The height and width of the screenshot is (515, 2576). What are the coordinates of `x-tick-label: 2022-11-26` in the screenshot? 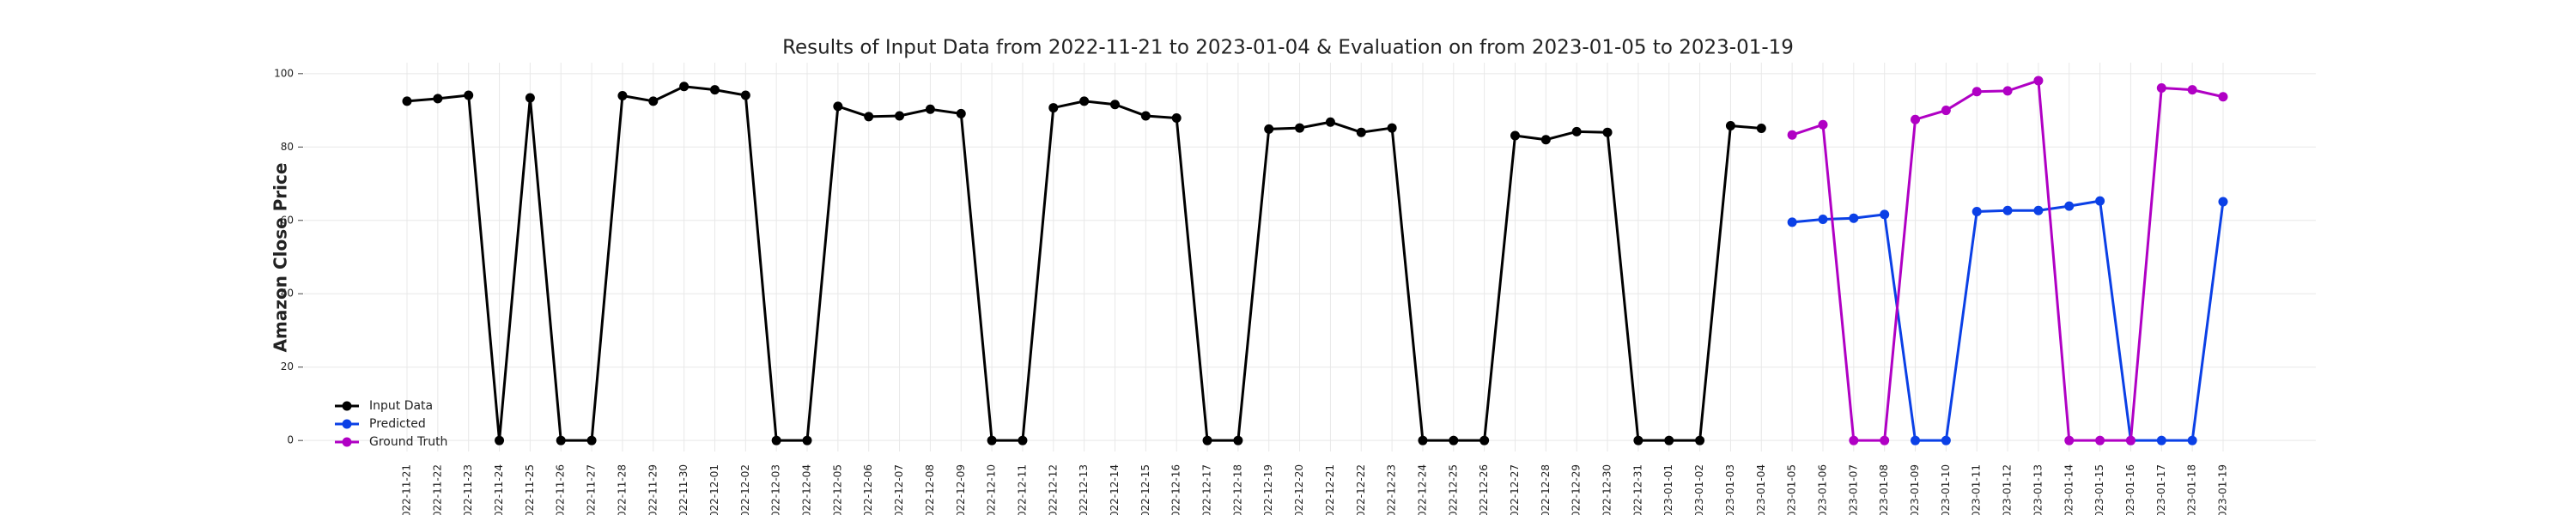 It's located at (561, 489).